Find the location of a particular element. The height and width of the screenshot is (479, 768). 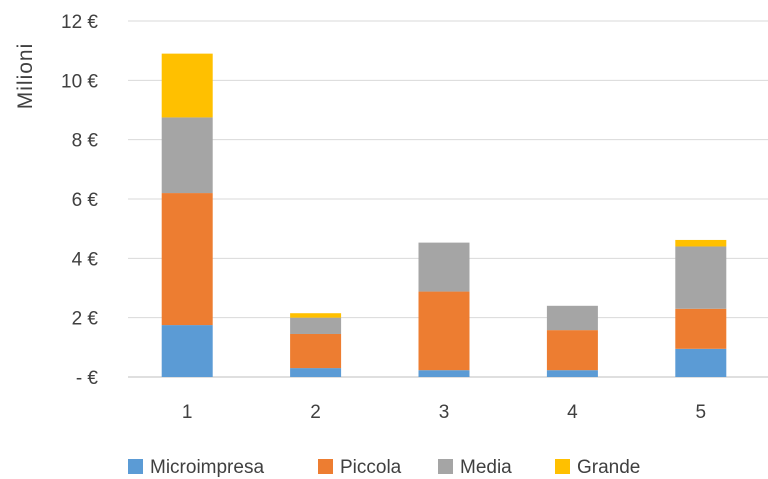

x-tick-label: 2 is located at coordinates (315, 412).